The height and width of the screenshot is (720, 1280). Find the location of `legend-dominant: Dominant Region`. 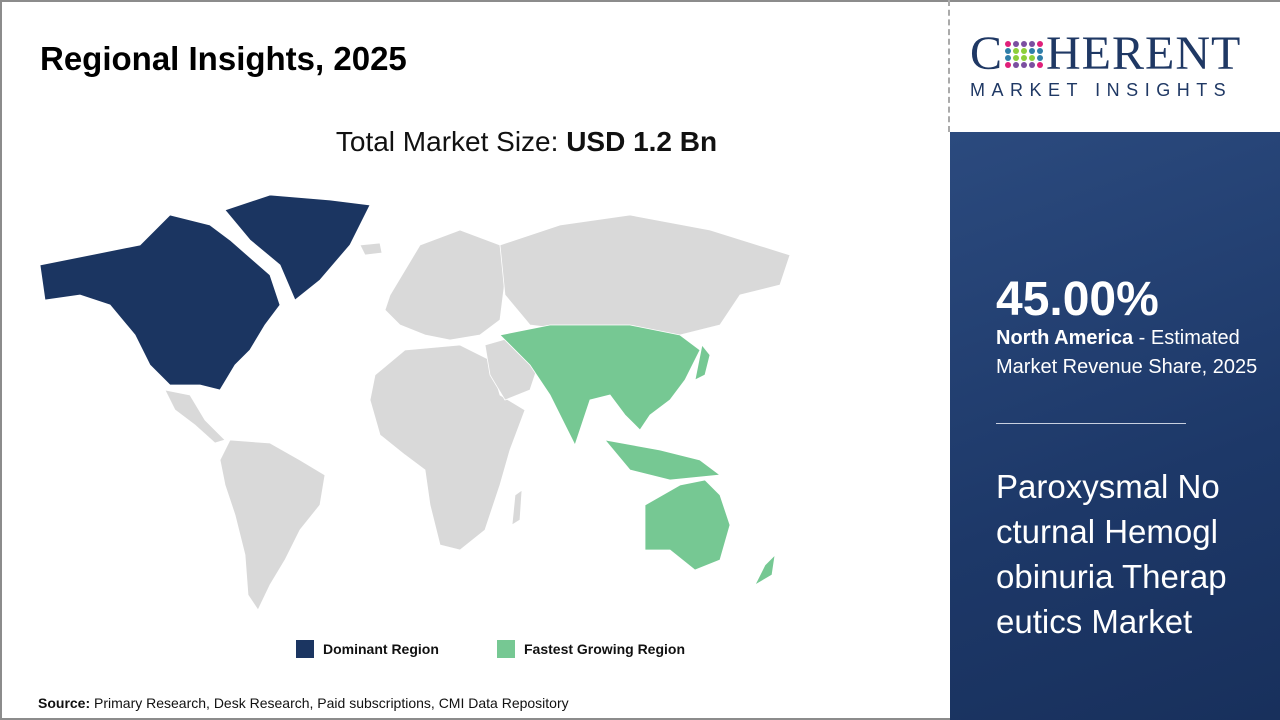

legend-dominant: Dominant Region is located at coordinates (367, 649).